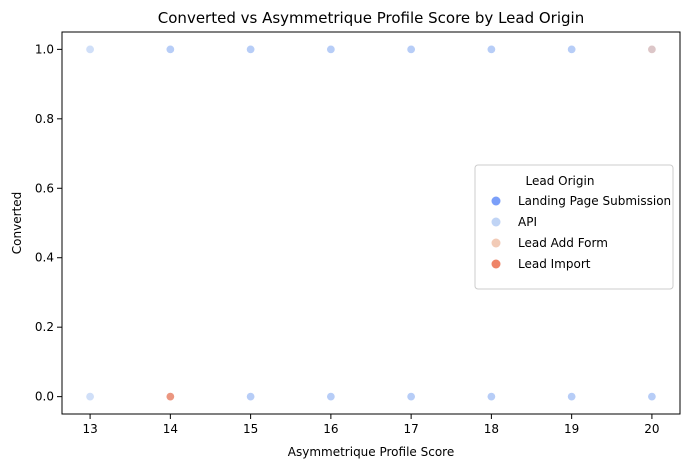 The width and height of the screenshot is (691, 468). What do you see at coordinates (491, 429) in the screenshot?
I see `x-tick-label: 18` at bounding box center [491, 429].